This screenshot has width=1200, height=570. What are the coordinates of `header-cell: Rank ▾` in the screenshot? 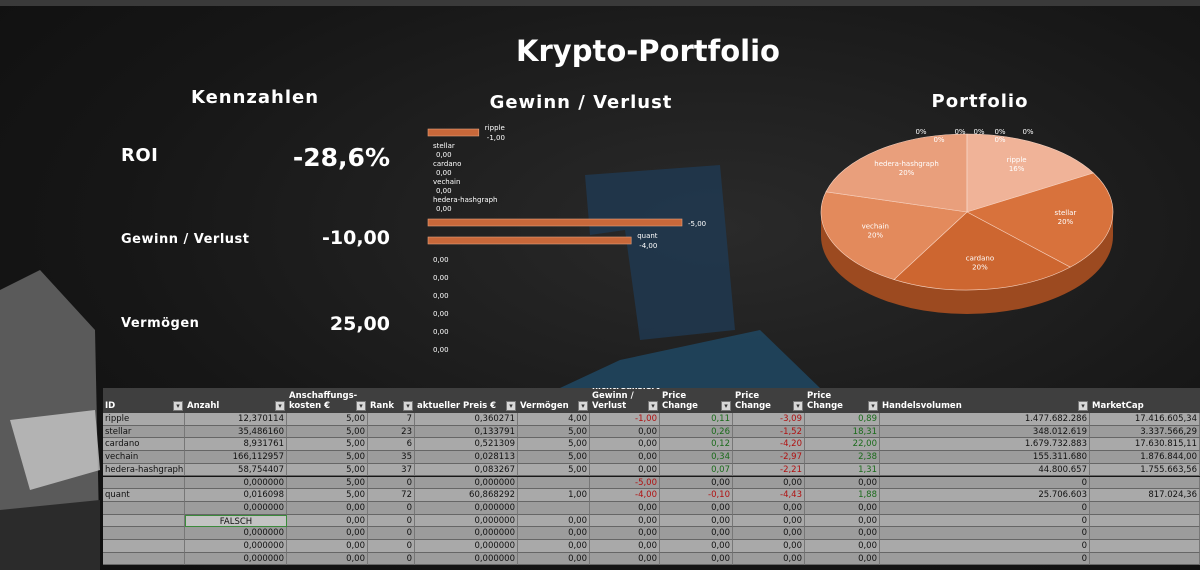 It's located at (391, 400).